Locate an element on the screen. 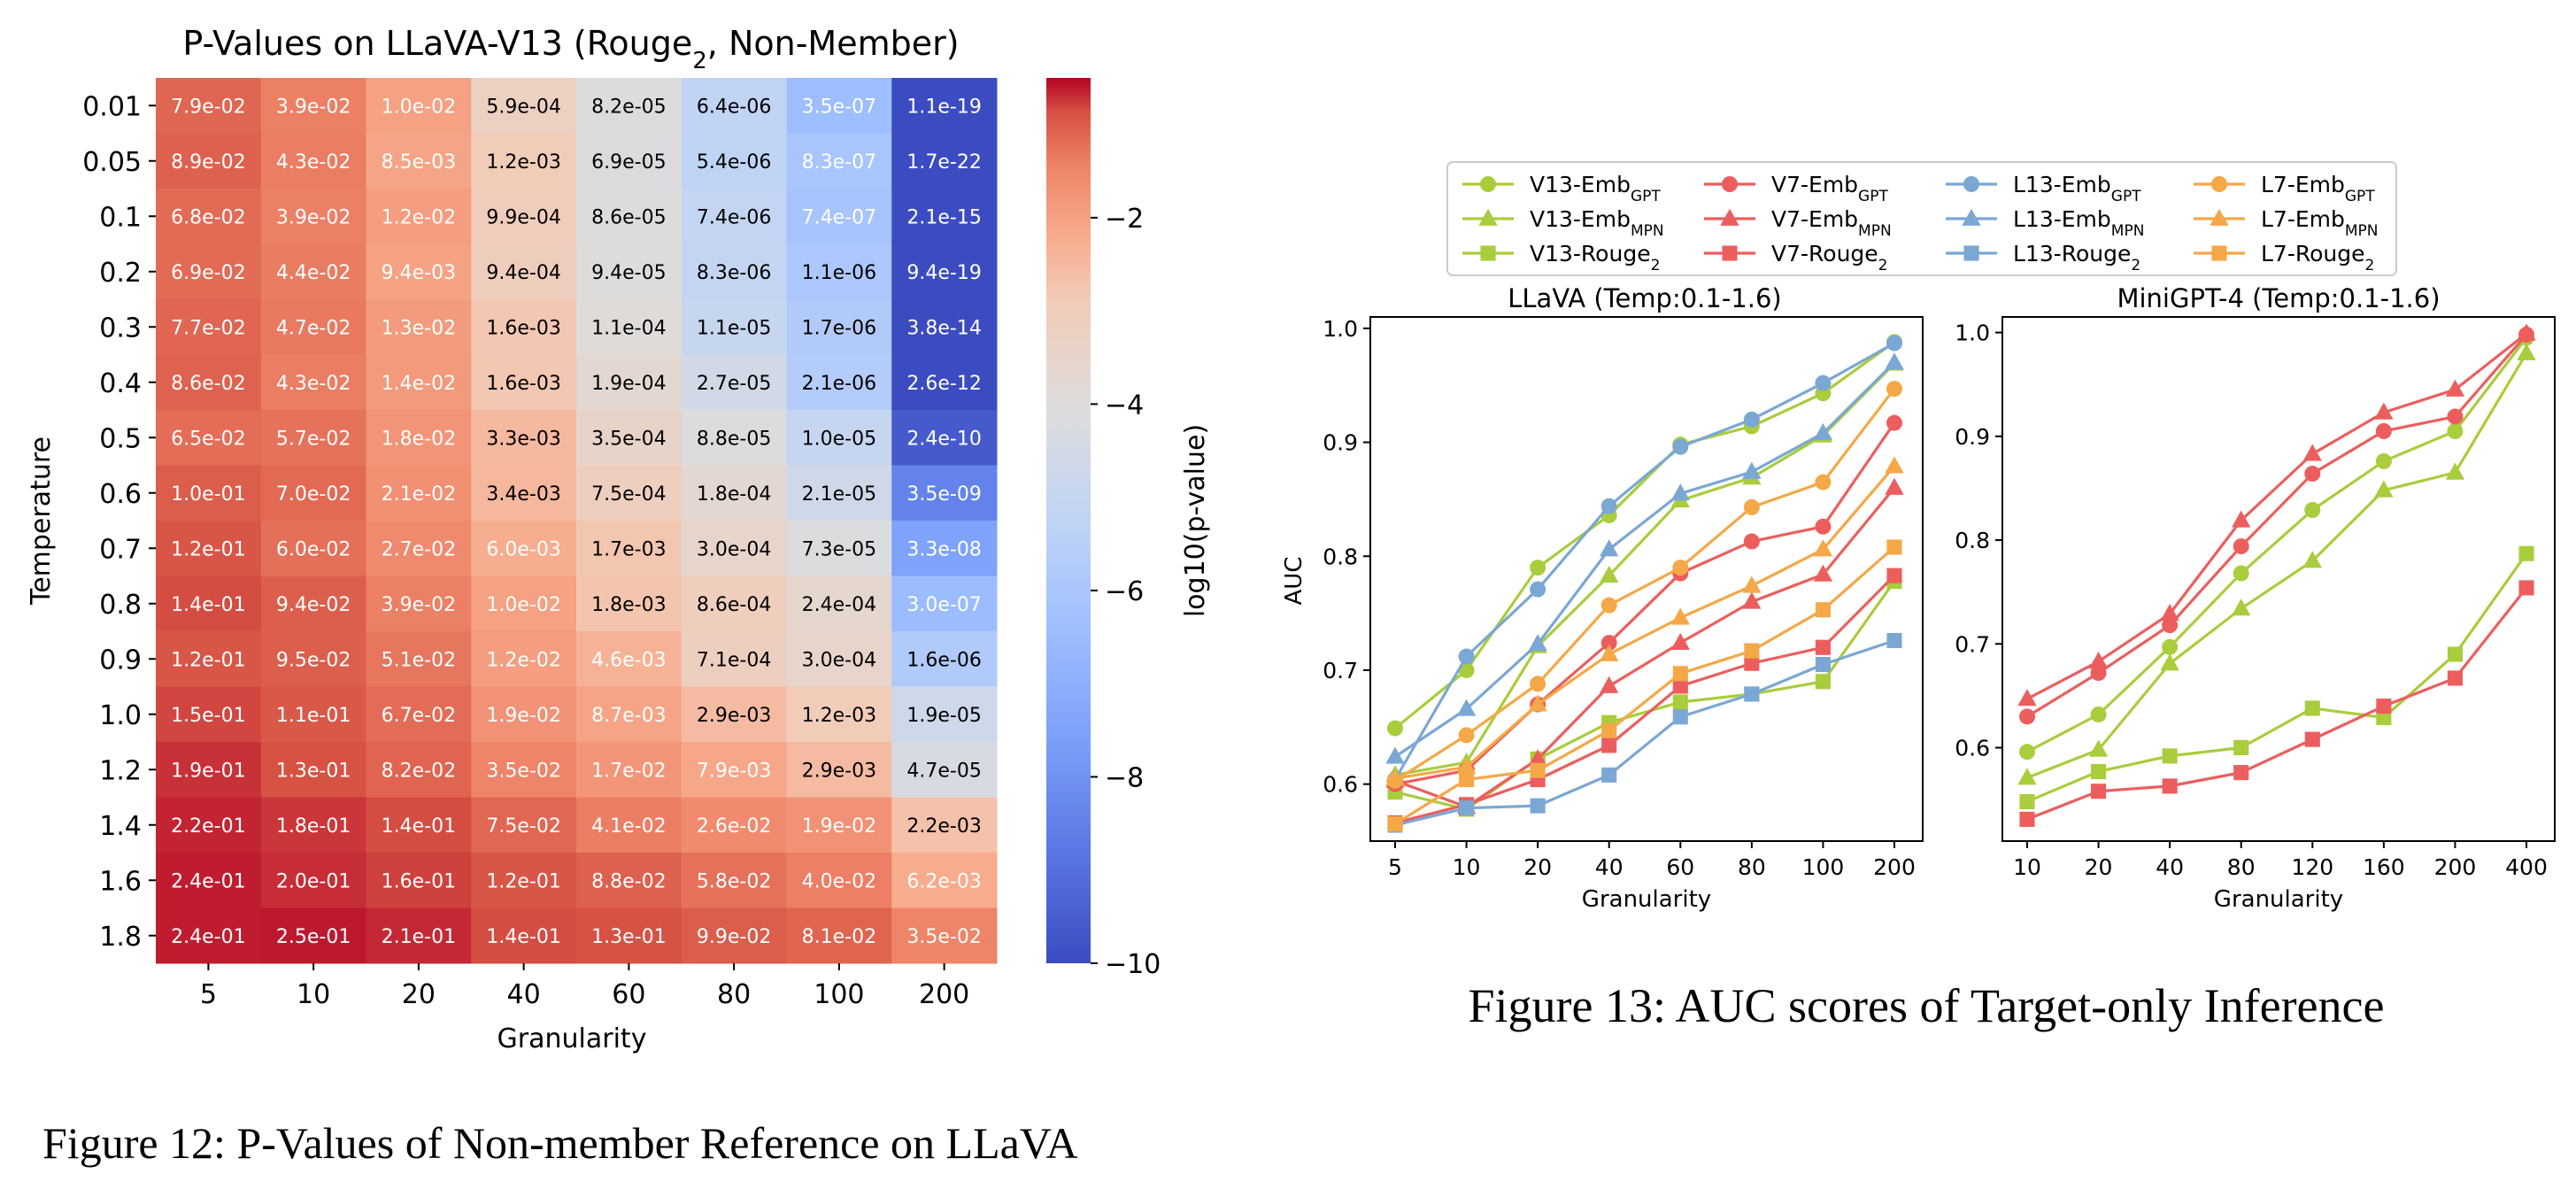 This screenshot has height=1197, width=2576. heatmap-cell-label: 9.4e-04 is located at coordinates (523, 273).